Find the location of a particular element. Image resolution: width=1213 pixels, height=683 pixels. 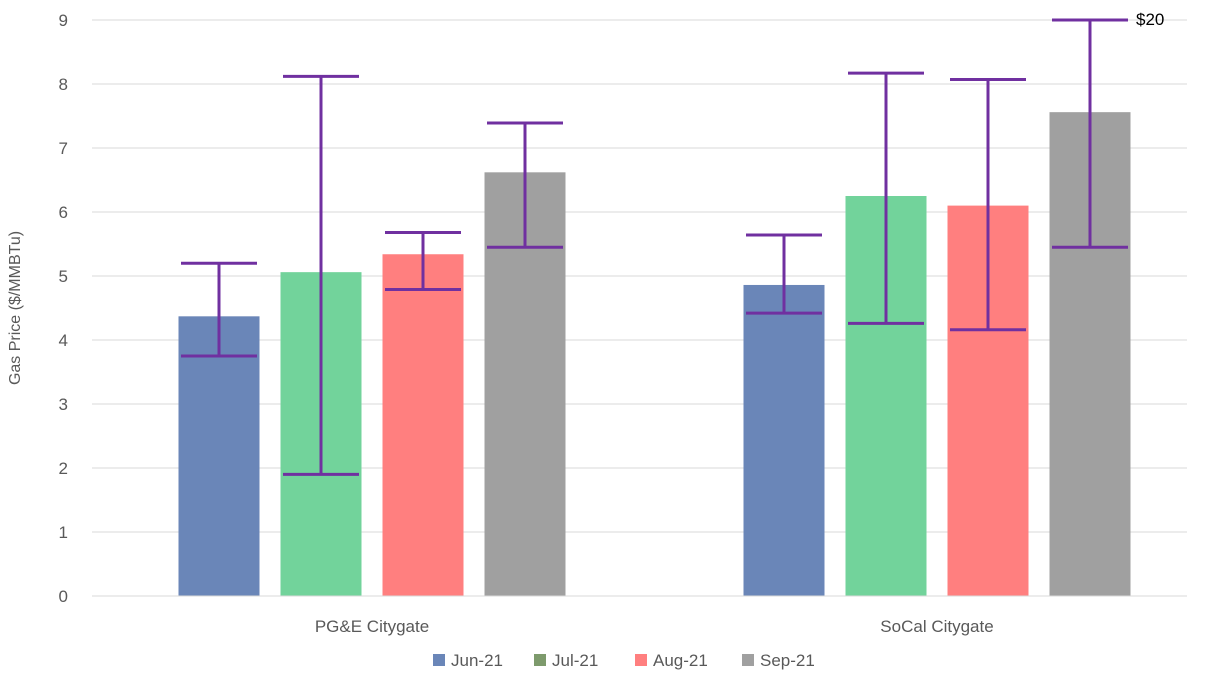

y-tick-label: 4 is located at coordinates (63, 340).